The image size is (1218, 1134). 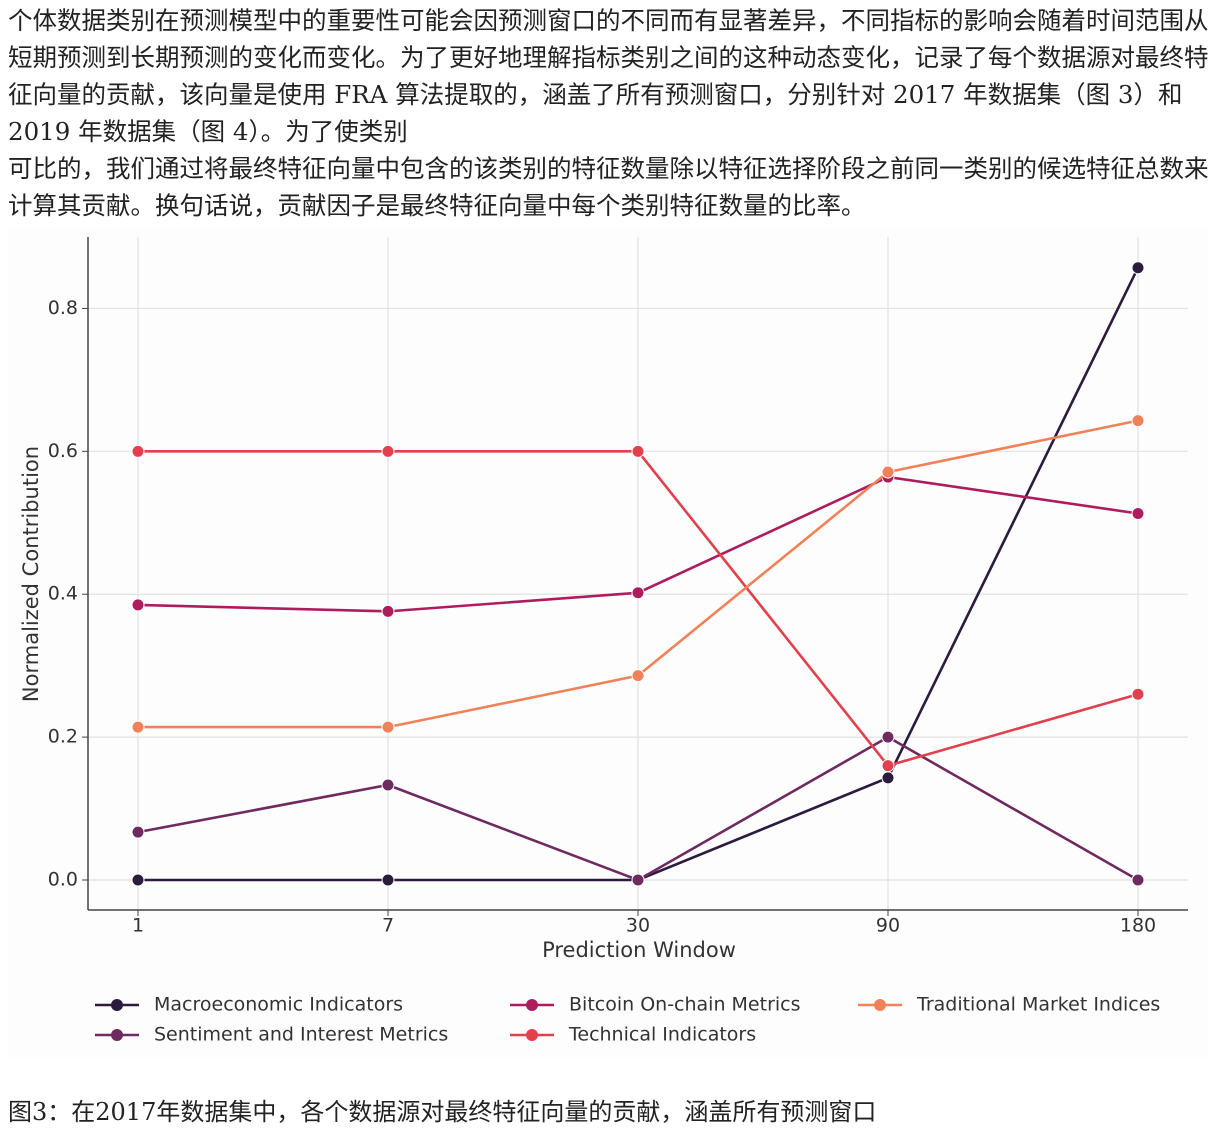 I want to click on y-tick-label: 0.8, so click(x=63, y=308).